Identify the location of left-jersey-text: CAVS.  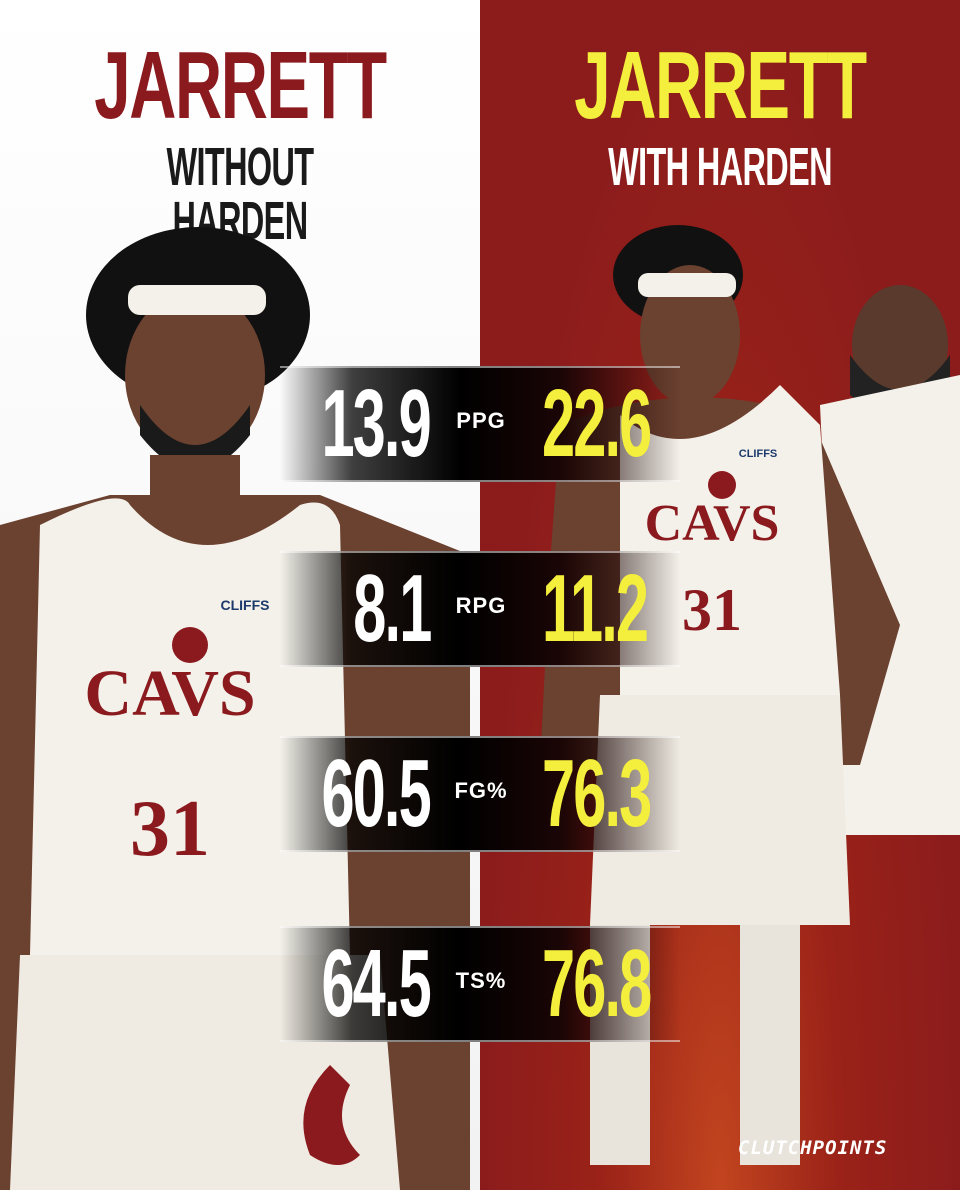
(169, 693).